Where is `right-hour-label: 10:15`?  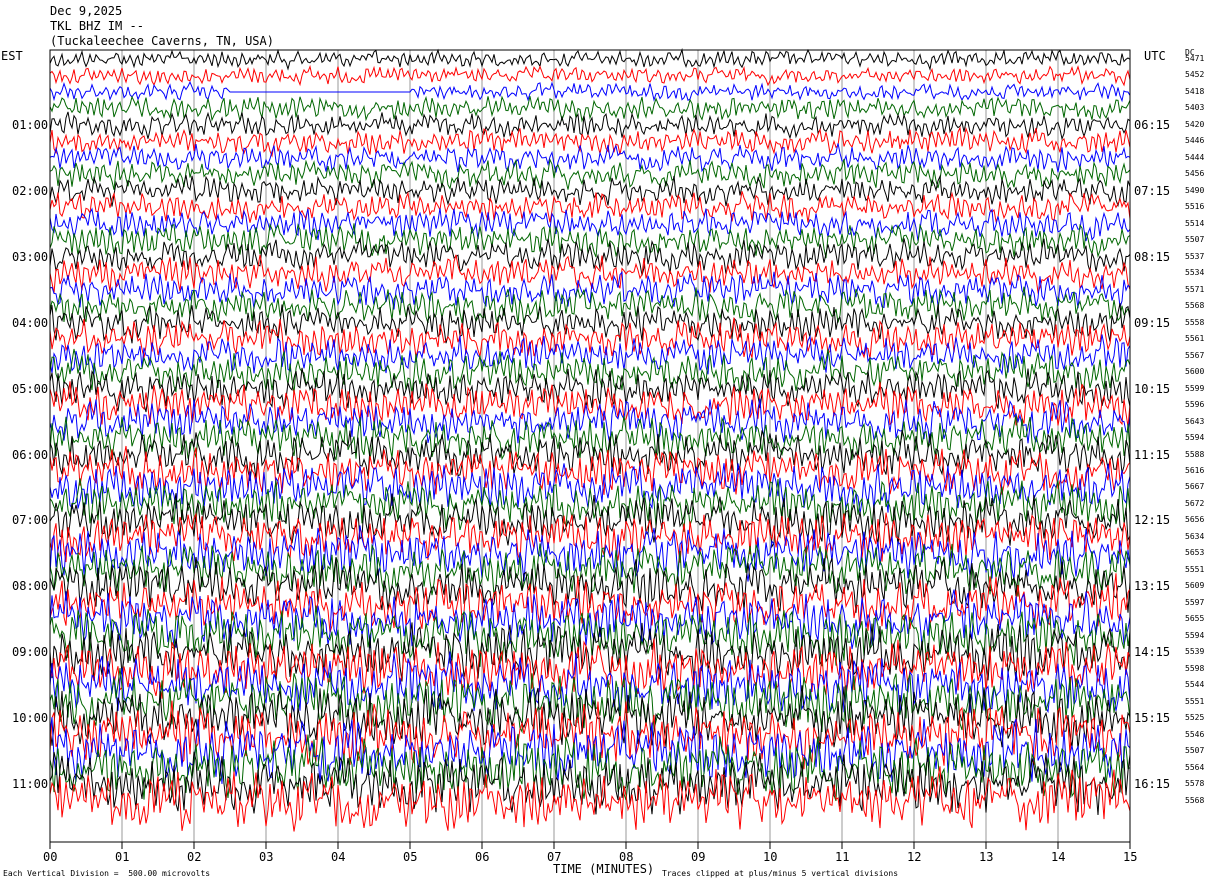 right-hour-label: 10:15 is located at coordinates (1152, 388).